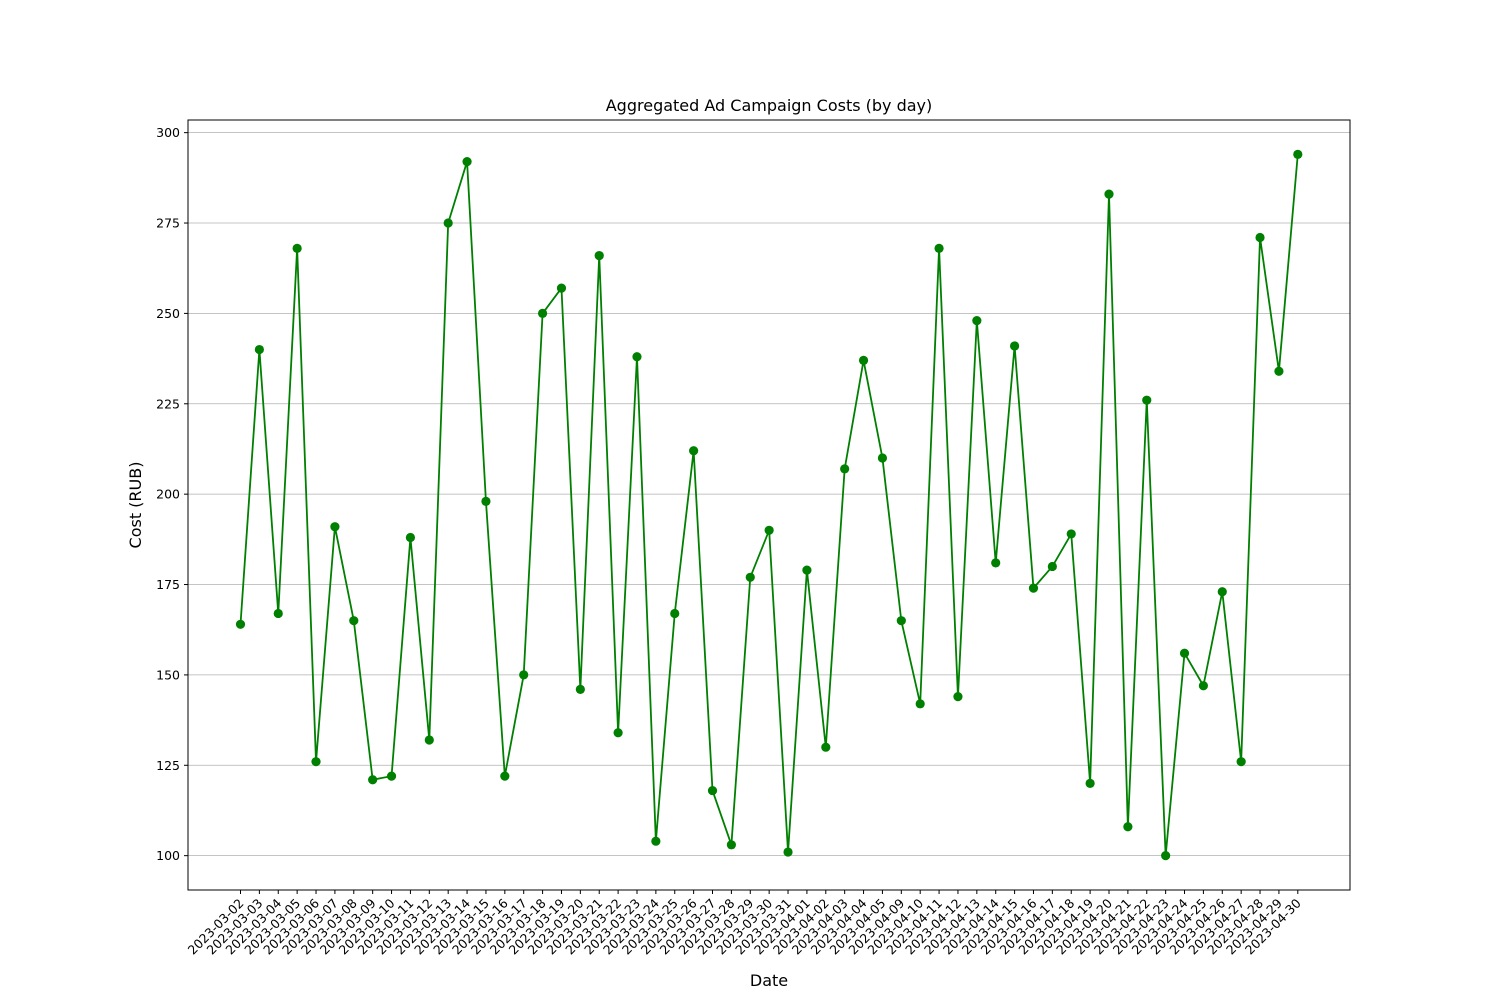 The height and width of the screenshot is (1000, 1500). I want to click on y-tick-label: 225, so click(168, 403).